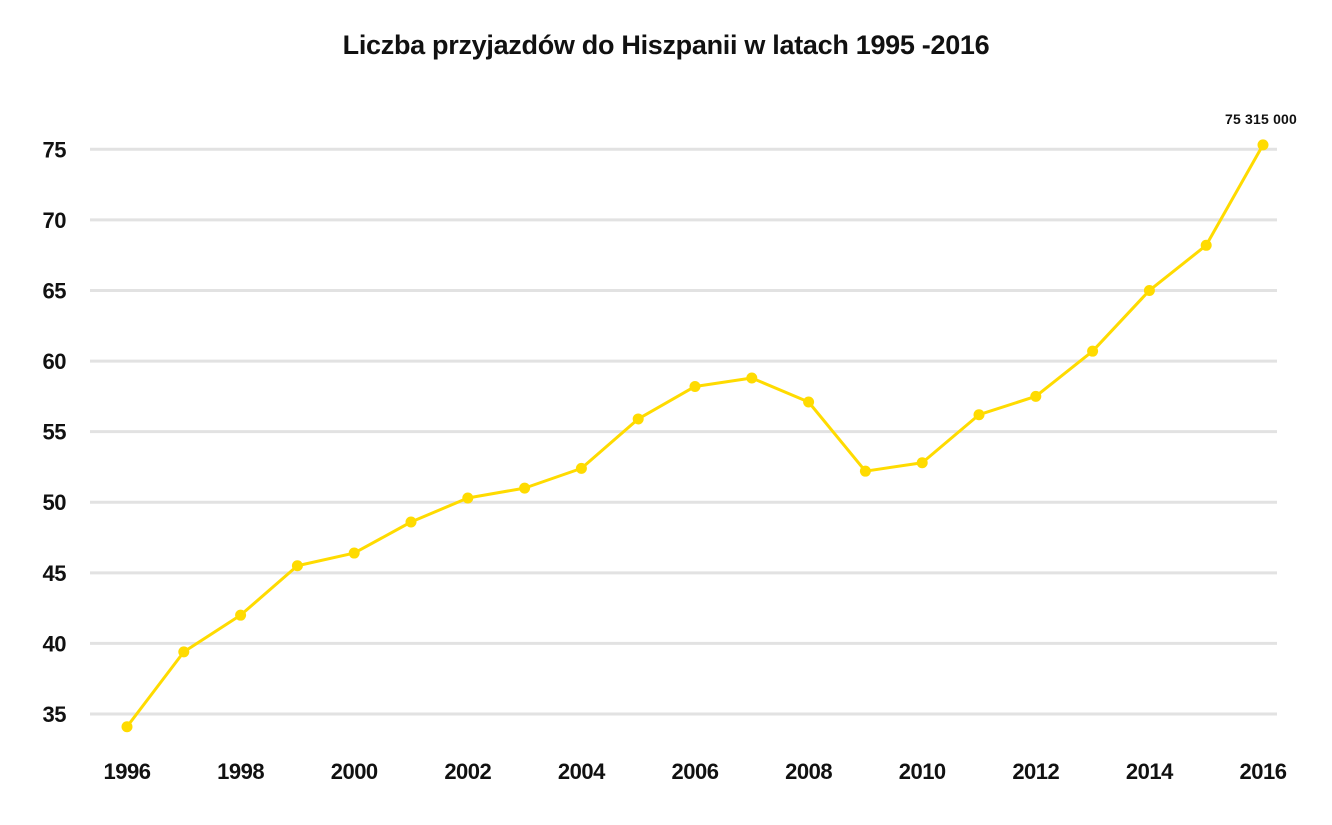 The width and height of the screenshot is (1332, 825). I want to click on x-axis-tick-label: 1996, so click(127, 771).